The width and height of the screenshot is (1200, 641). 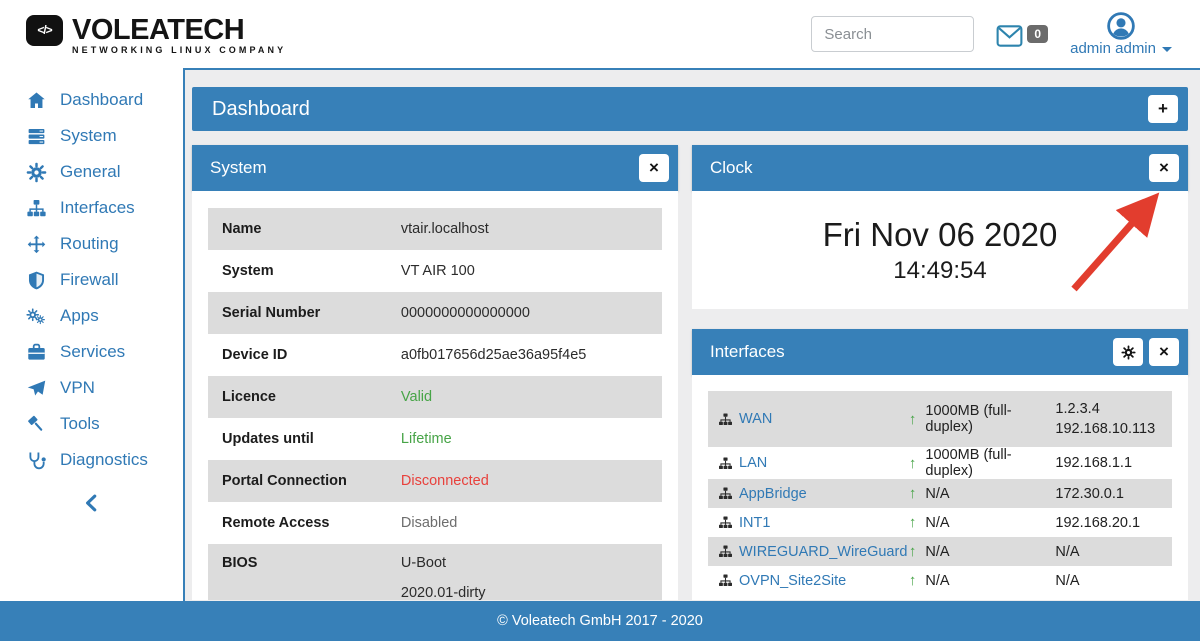 I want to click on system-row-serial: Serial Number 0000000000000000, so click(x=435, y=313).